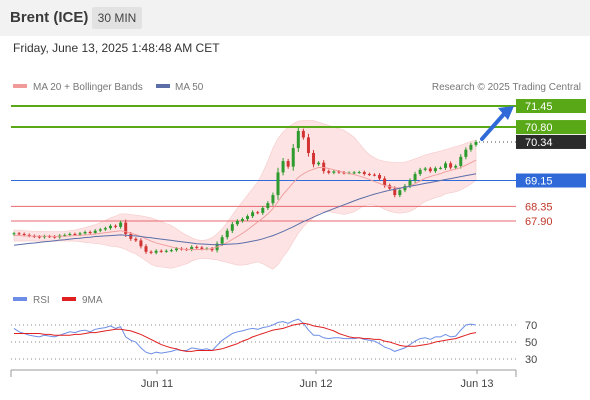  Describe the element at coordinates (58, 300) in the screenshot. I see `rsi-legend: RSI 9MA` at that location.